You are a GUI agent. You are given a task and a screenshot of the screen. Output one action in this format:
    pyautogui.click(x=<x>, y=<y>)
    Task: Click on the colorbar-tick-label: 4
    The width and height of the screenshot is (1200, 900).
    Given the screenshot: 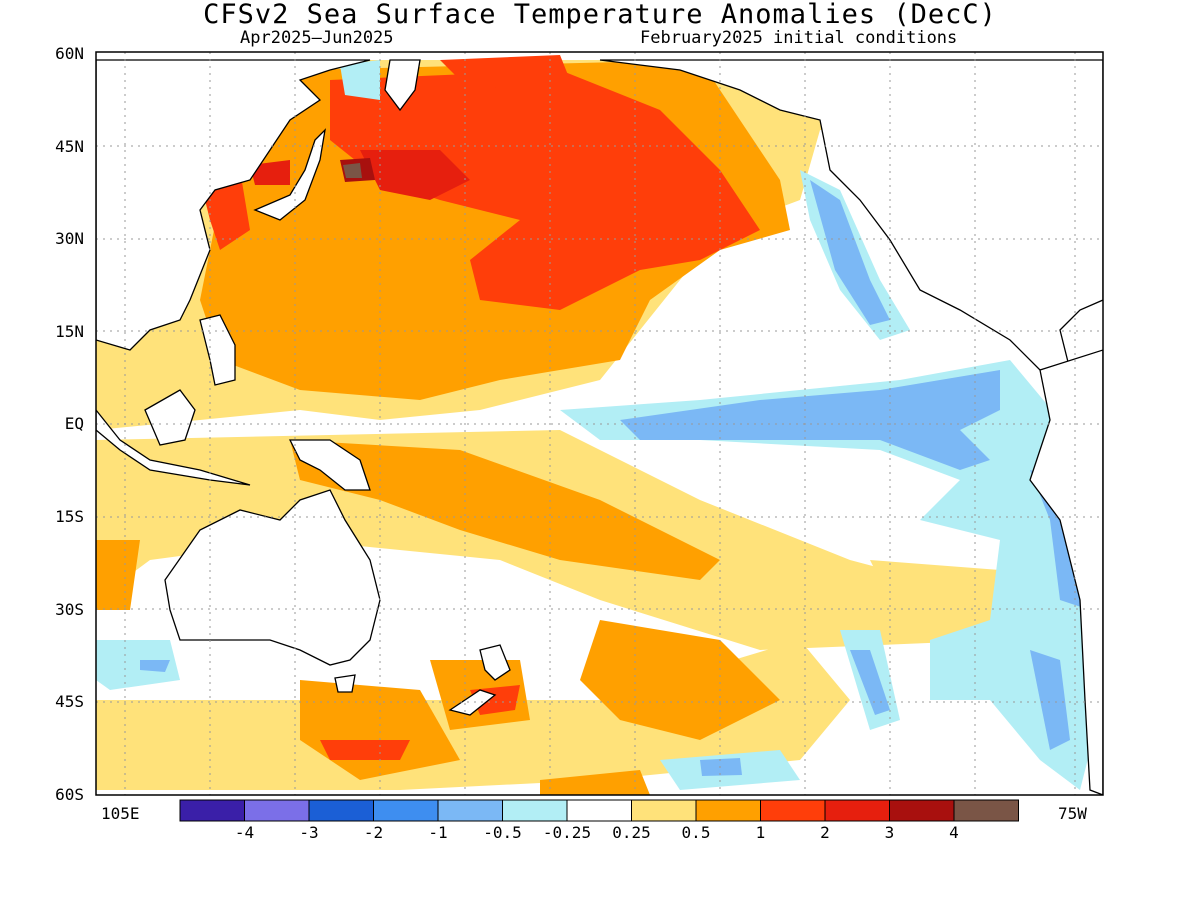 What is the action you would take?
    pyautogui.click(x=954, y=832)
    